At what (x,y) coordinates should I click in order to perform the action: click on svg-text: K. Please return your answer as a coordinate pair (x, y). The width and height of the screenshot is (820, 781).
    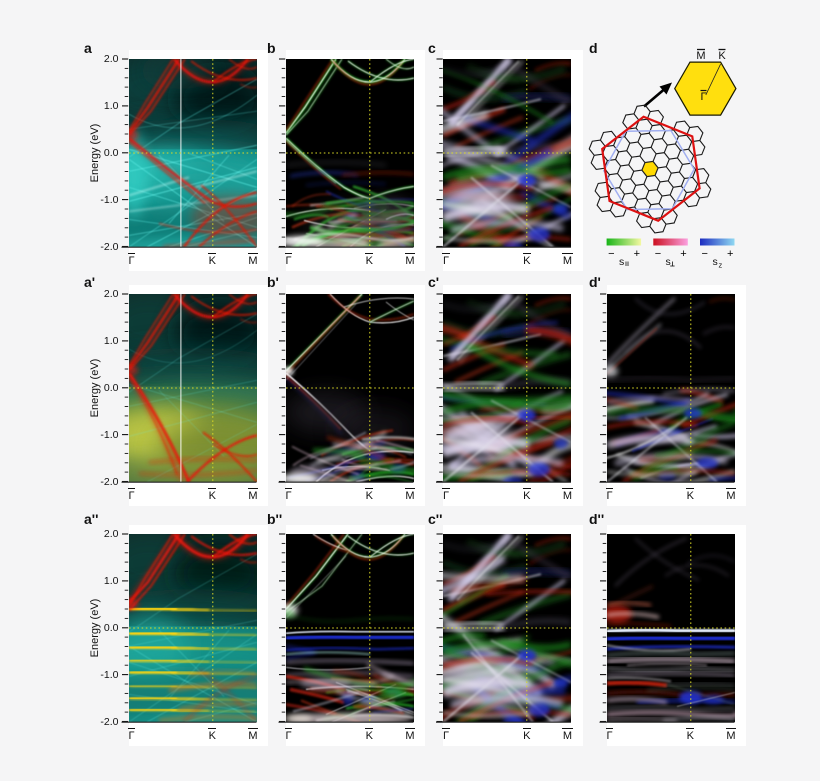
    Looking at the image, I should click on (722, 56).